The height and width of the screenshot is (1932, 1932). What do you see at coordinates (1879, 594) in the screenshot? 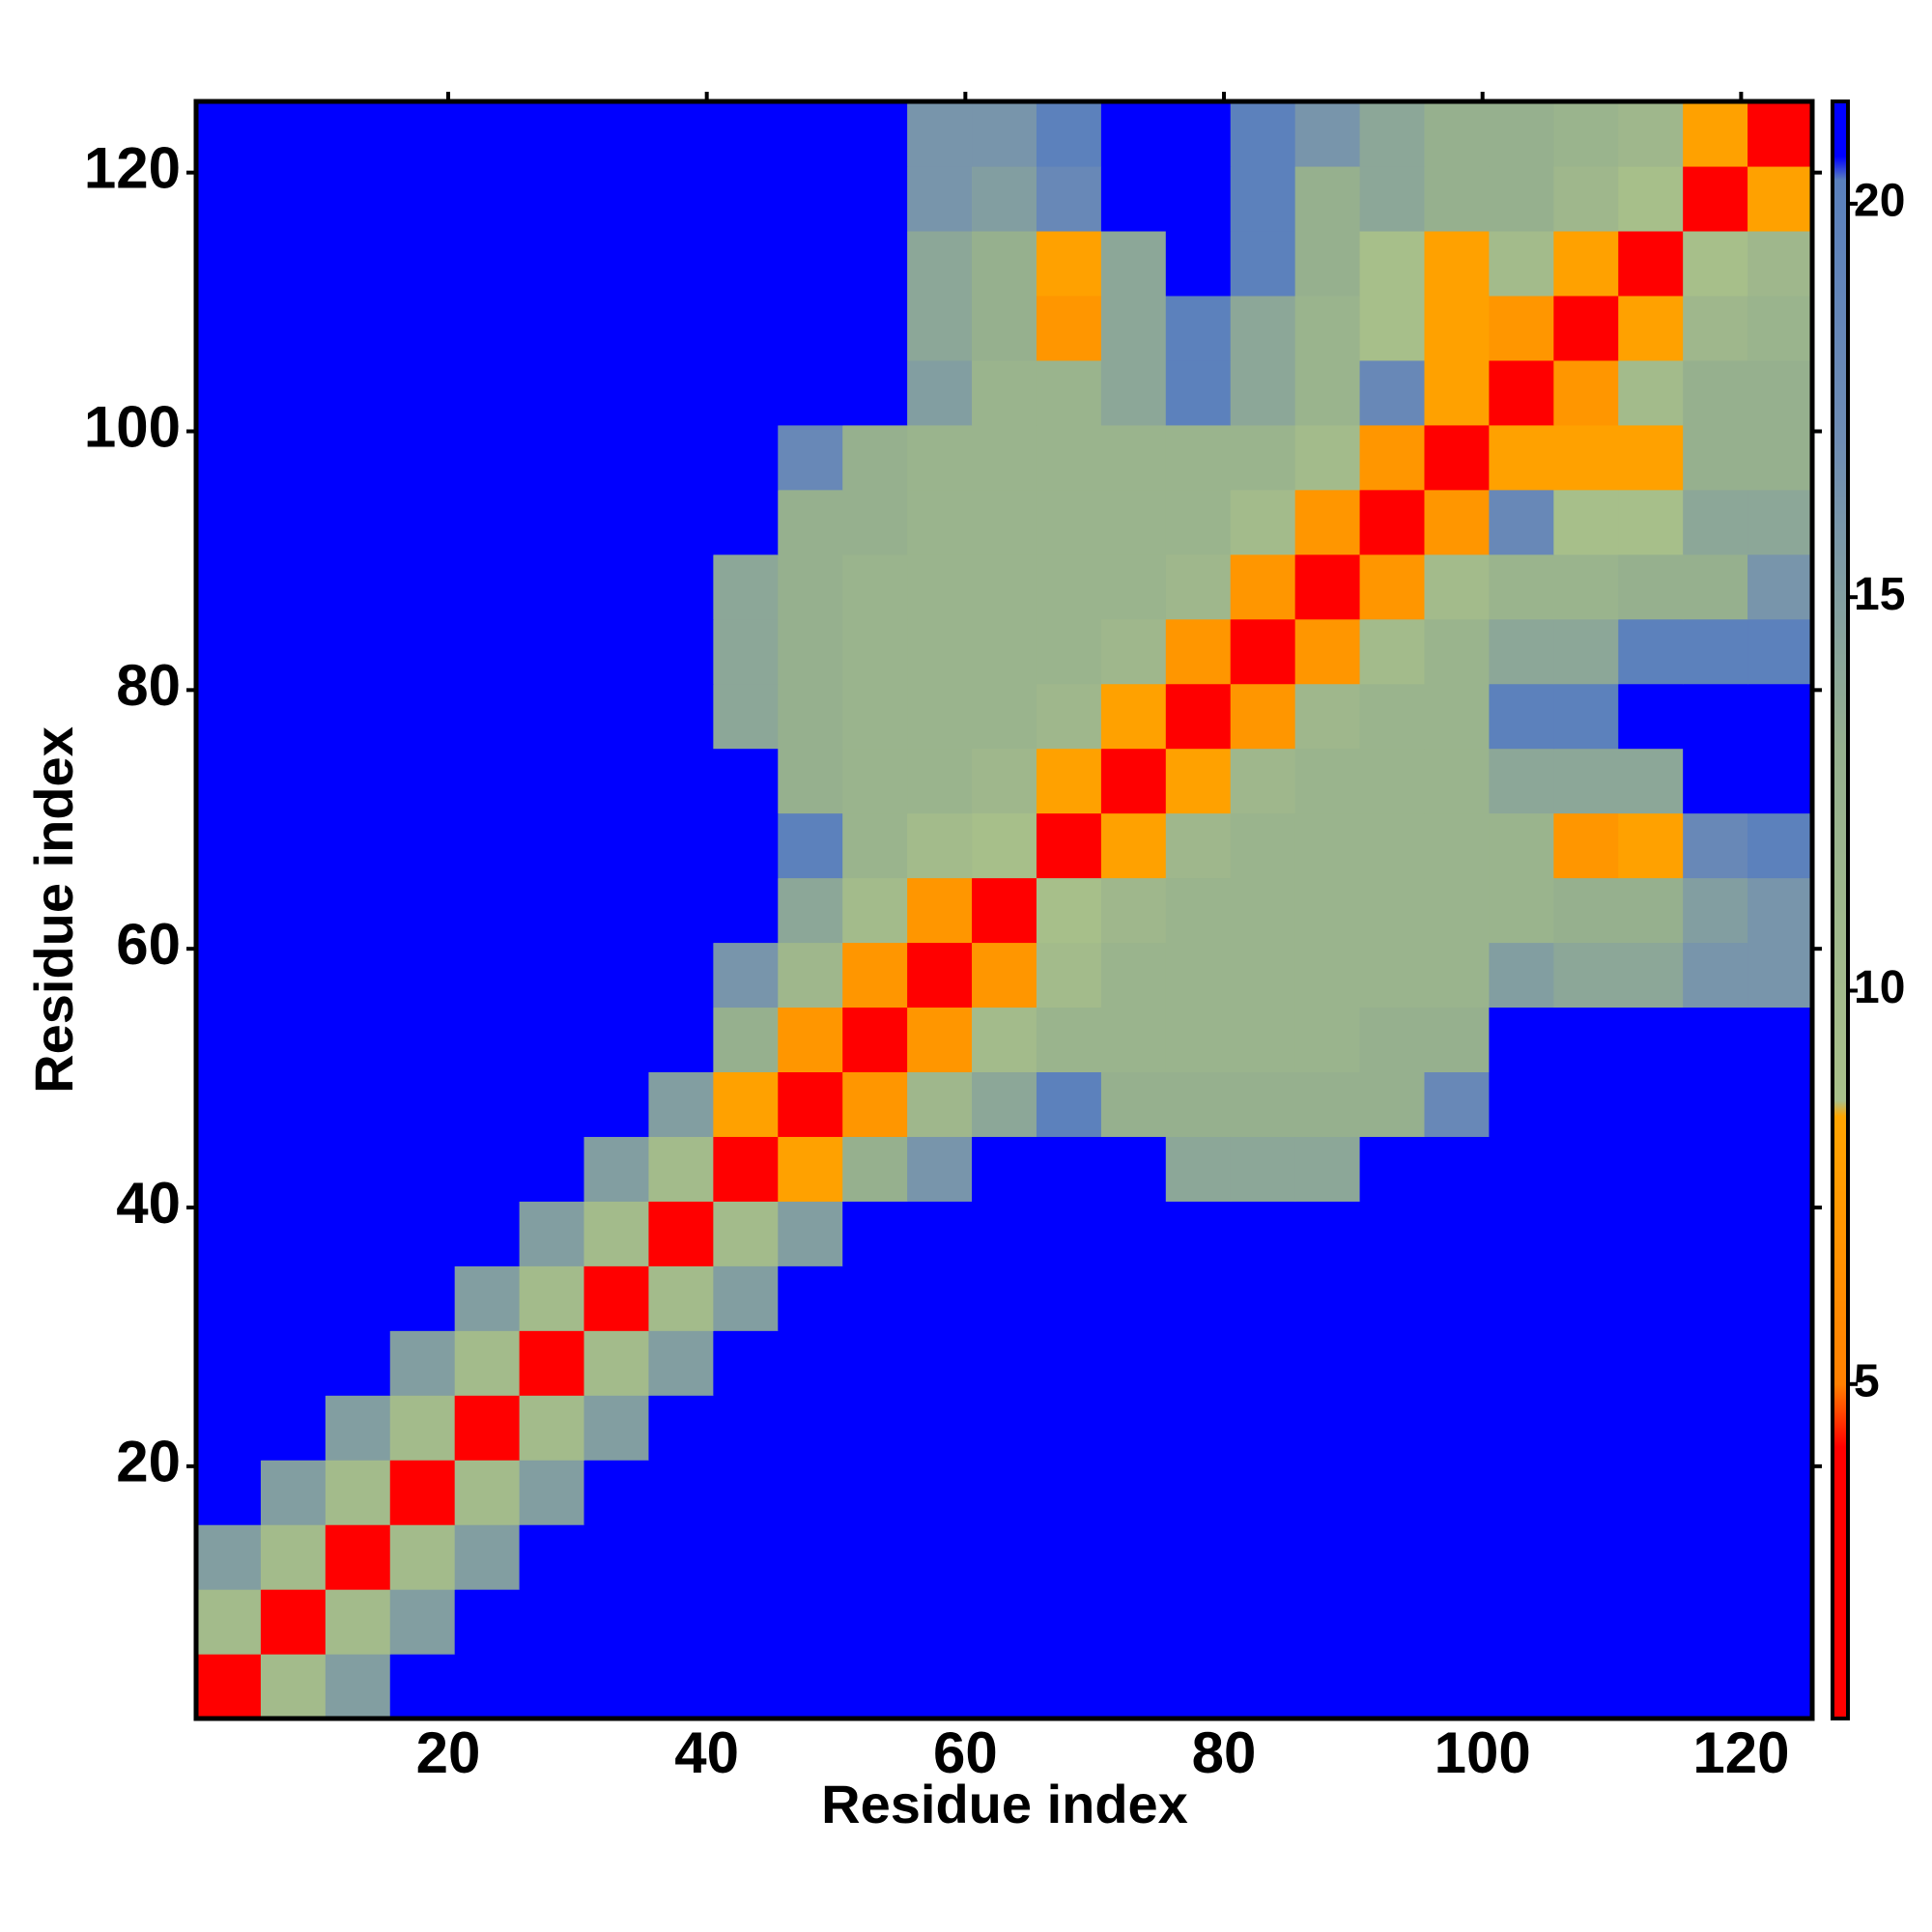
I see `colorbar-tick-label: 15` at bounding box center [1879, 594].